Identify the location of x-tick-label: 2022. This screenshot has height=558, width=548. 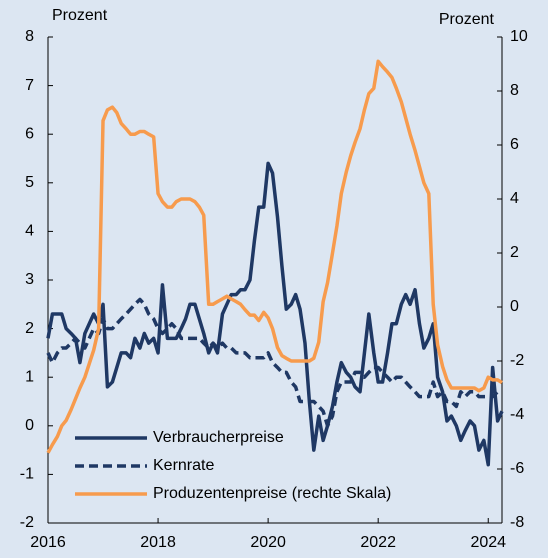
(378, 542).